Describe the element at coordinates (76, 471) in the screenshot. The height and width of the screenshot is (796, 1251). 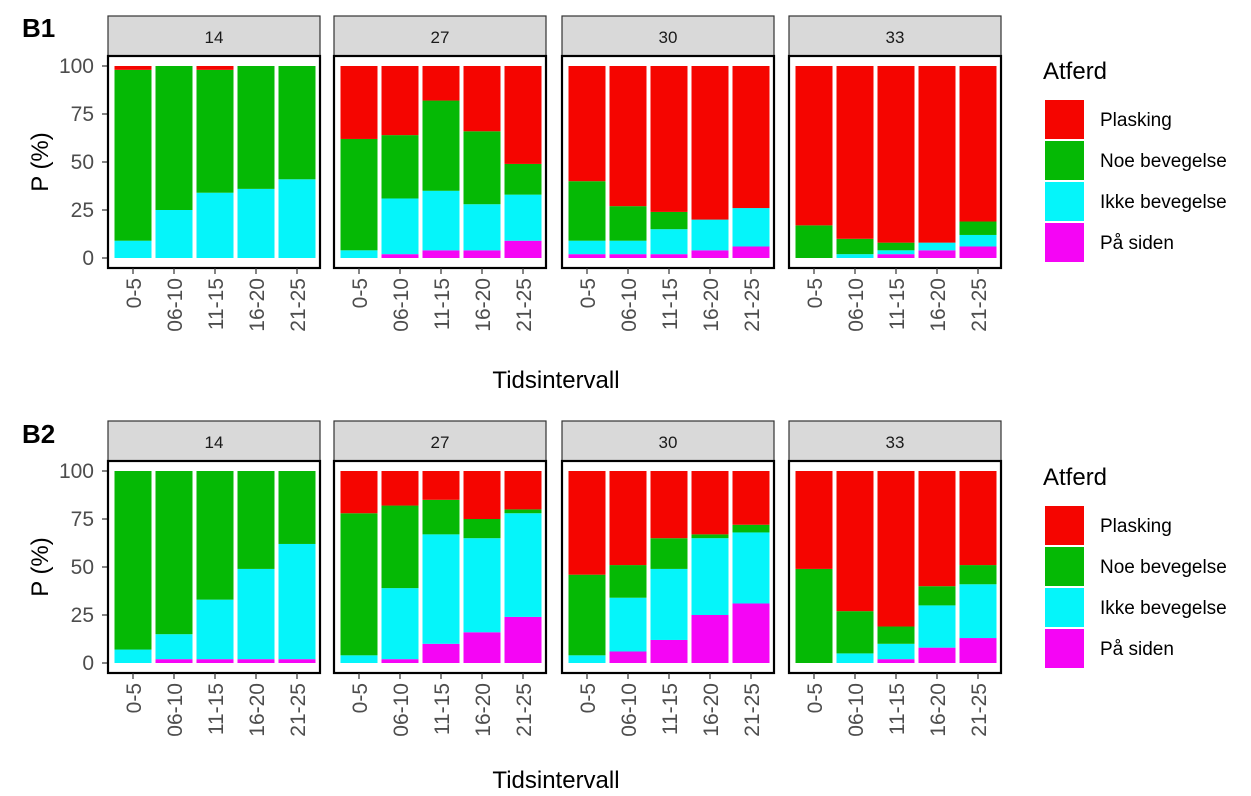
I see `y-tick-label: 100` at that location.